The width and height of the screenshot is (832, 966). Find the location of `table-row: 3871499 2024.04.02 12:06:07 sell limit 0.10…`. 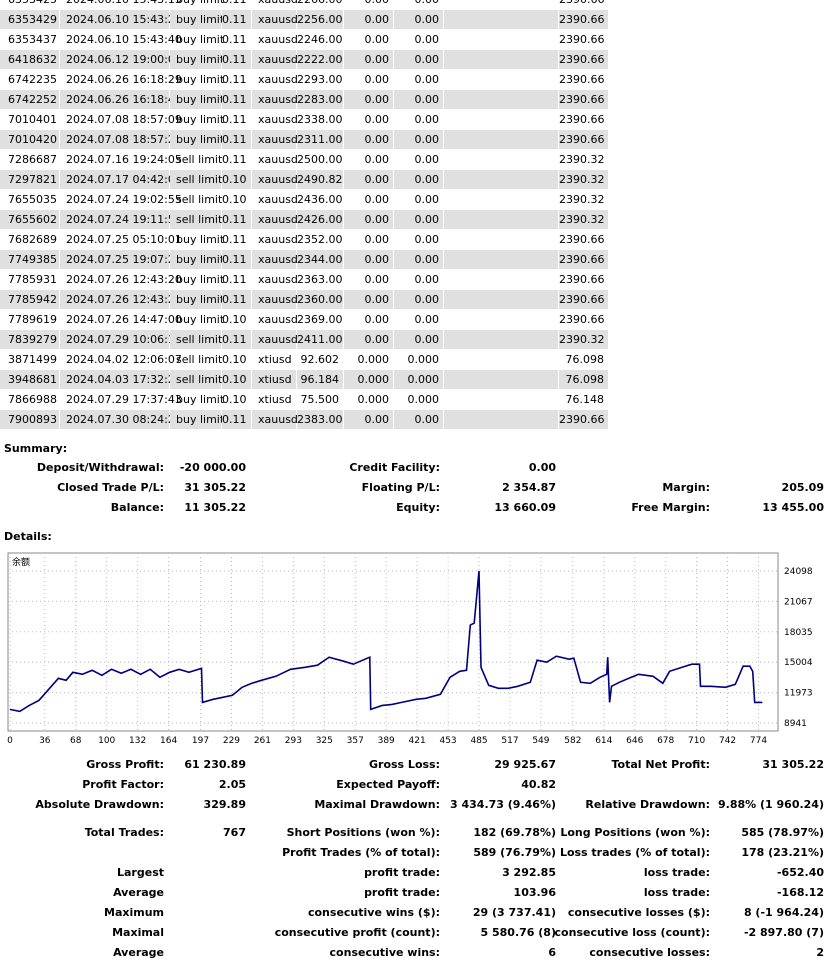

table-row: 3871499 2024.04.02 12:06:07 sell limit 0.10… is located at coordinates (416, 360).